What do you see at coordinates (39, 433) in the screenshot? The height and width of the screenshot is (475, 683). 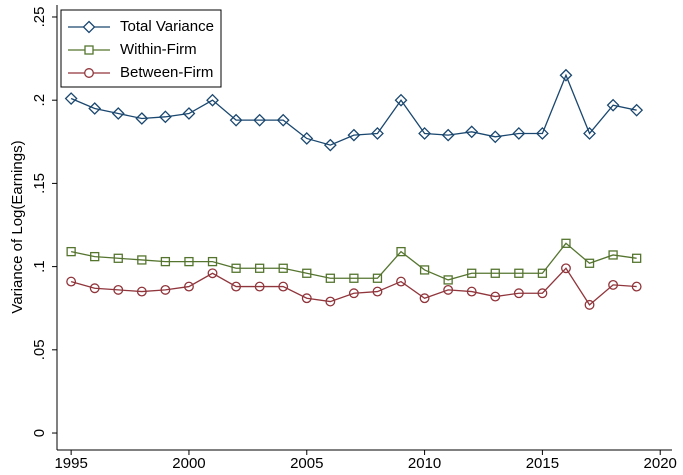 I see `y-tick-label: 0` at bounding box center [39, 433].